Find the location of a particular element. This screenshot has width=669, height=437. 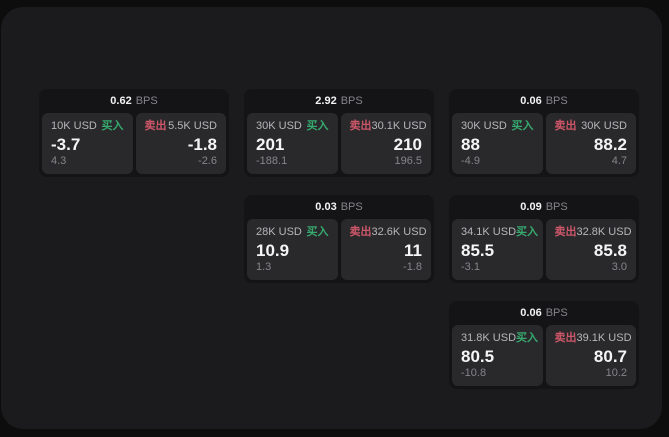

sell-toprow: 卖出 32.6K USD is located at coordinates (388, 232).